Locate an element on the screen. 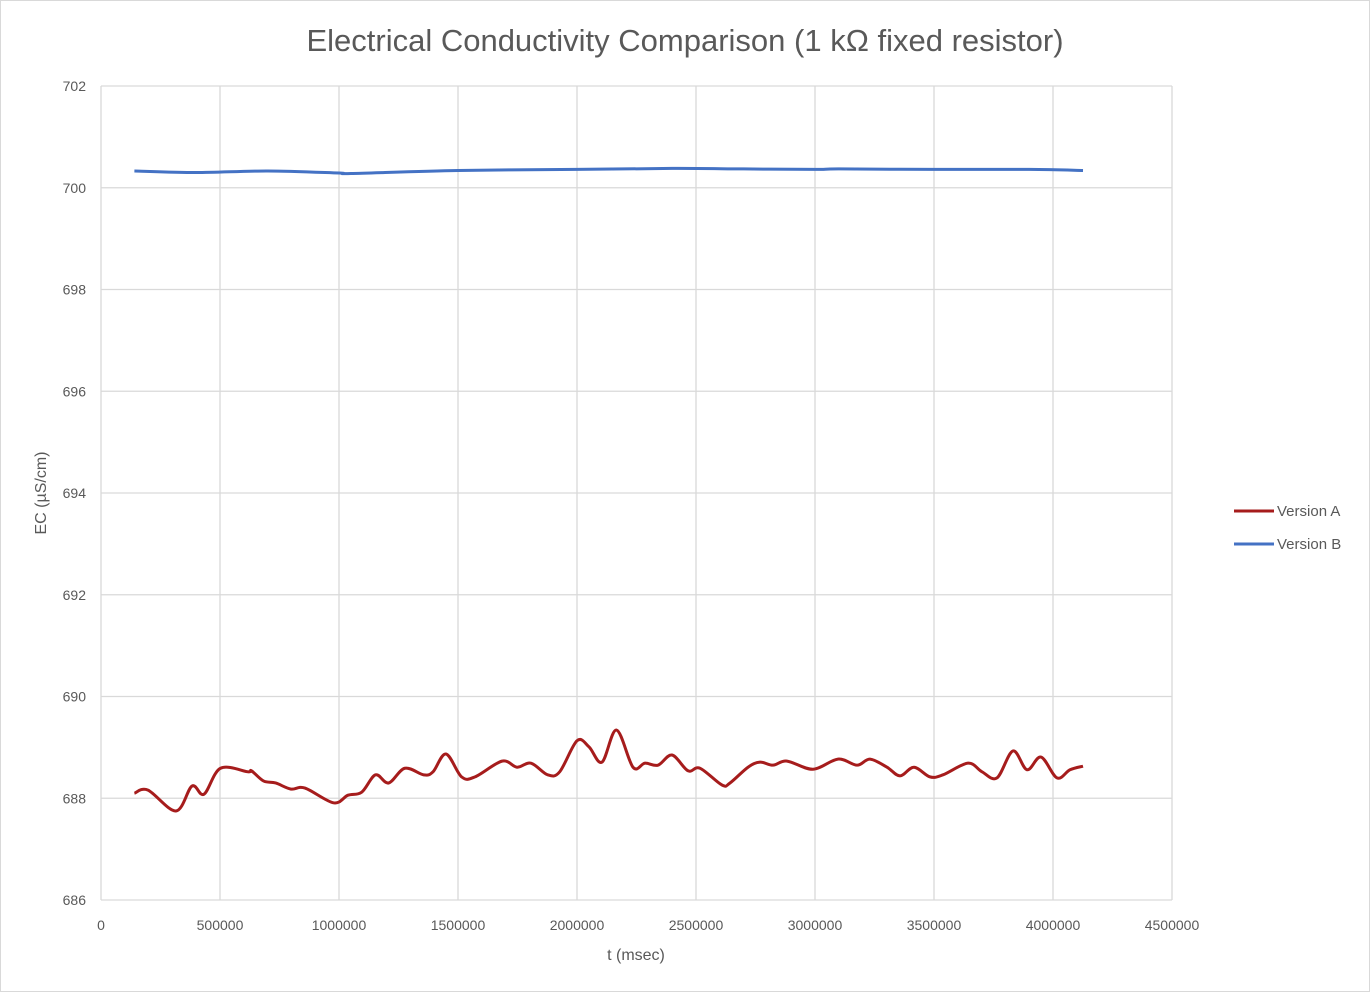  y-tick-label: 696 is located at coordinates (75, 391).